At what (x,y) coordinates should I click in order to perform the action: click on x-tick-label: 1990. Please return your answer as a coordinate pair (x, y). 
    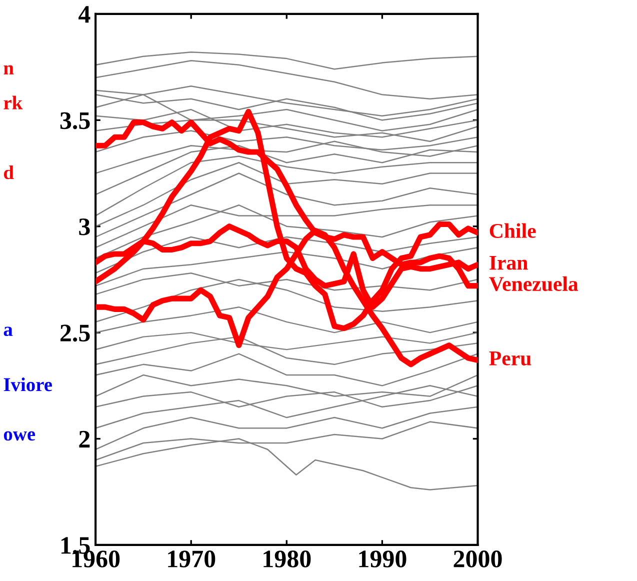
    Looking at the image, I should click on (382, 559).